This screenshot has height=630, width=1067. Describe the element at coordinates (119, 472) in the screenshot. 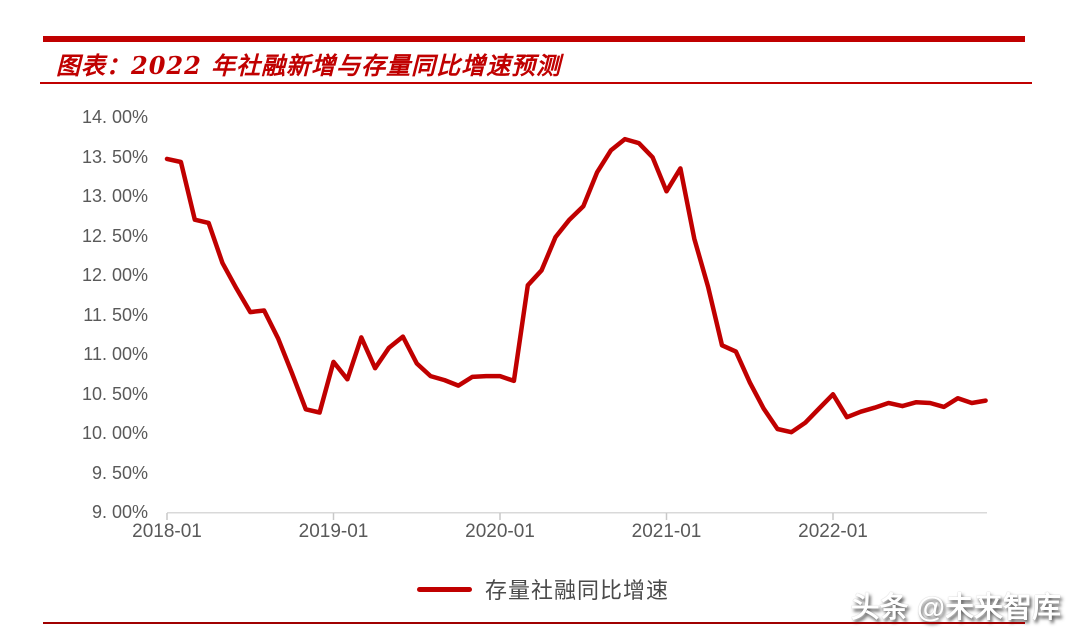

I see `y-axis-tick-label: 9. 50%` at that location.